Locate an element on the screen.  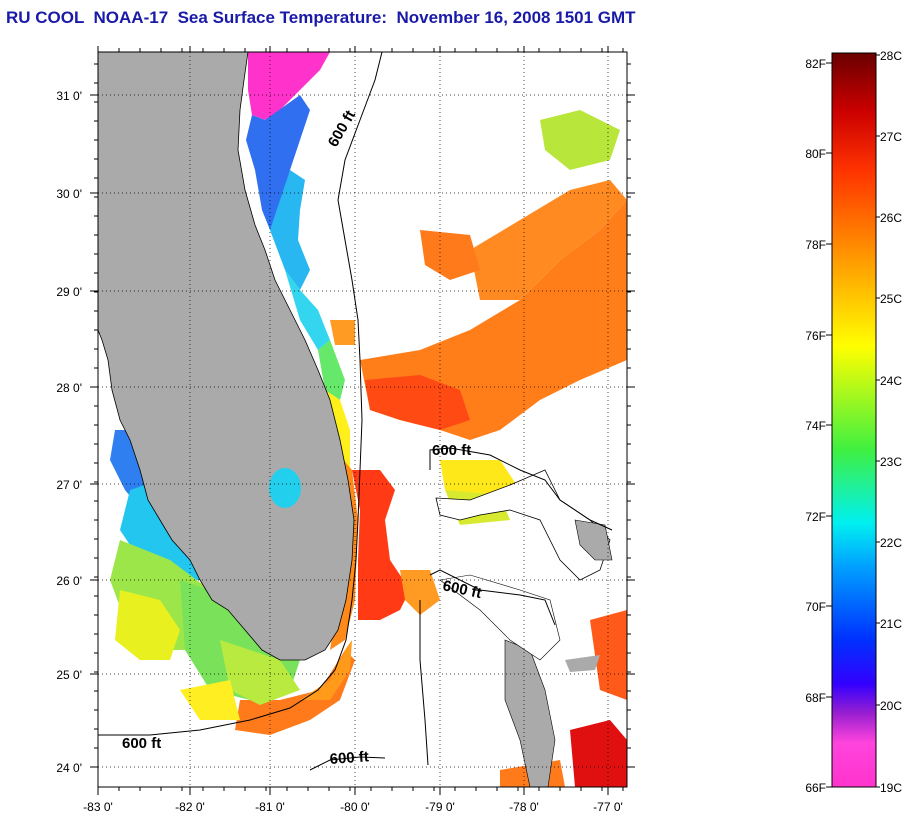
y-tick-label: 25 0' is located at coordinates (69, 675).